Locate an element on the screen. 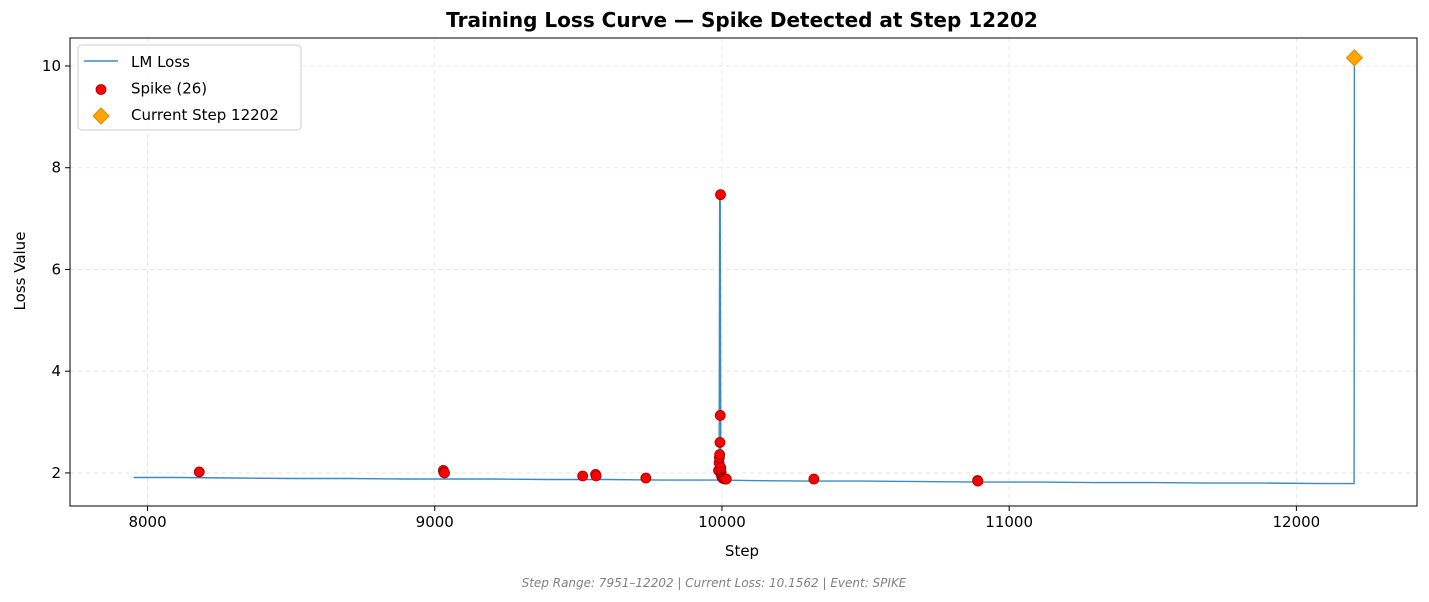  legend: LM Loss Spike (26) Current Step 12202 is located at coordinates (189, 87).